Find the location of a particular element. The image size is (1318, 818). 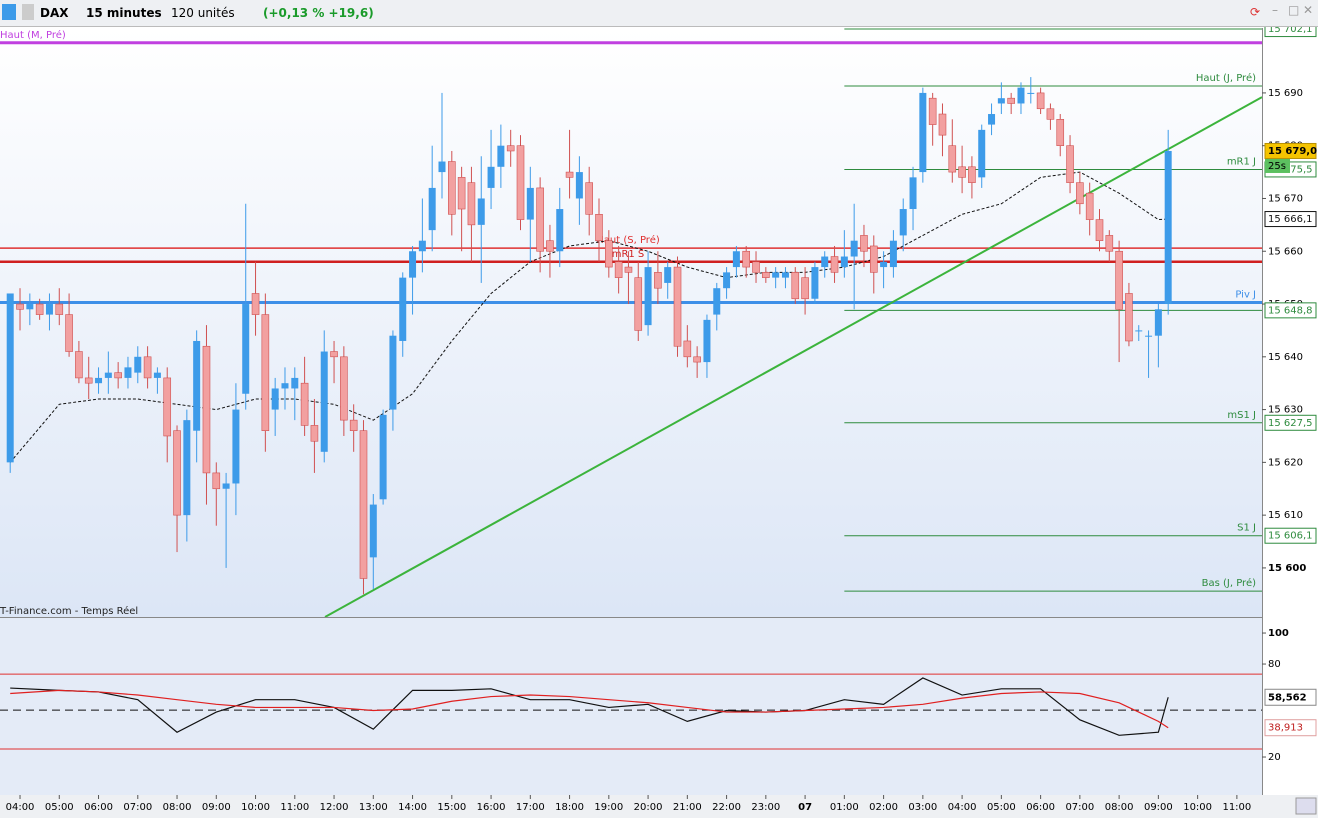

x-tick-label: 08:00 is located at coordinates (1119, 807).